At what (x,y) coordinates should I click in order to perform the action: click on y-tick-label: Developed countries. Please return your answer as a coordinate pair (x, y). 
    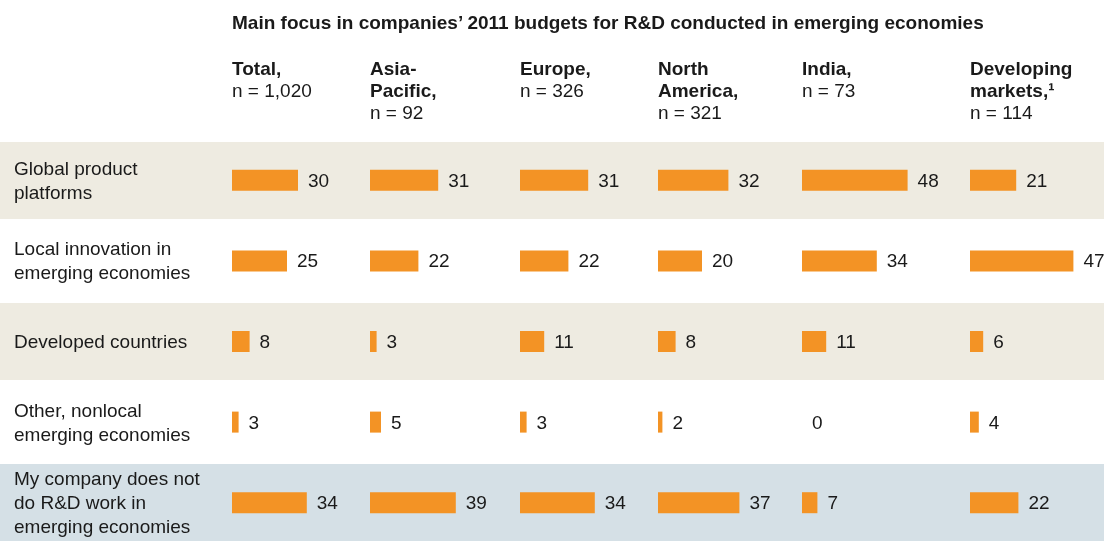
    Looking at the image, I should click on (101, 341).